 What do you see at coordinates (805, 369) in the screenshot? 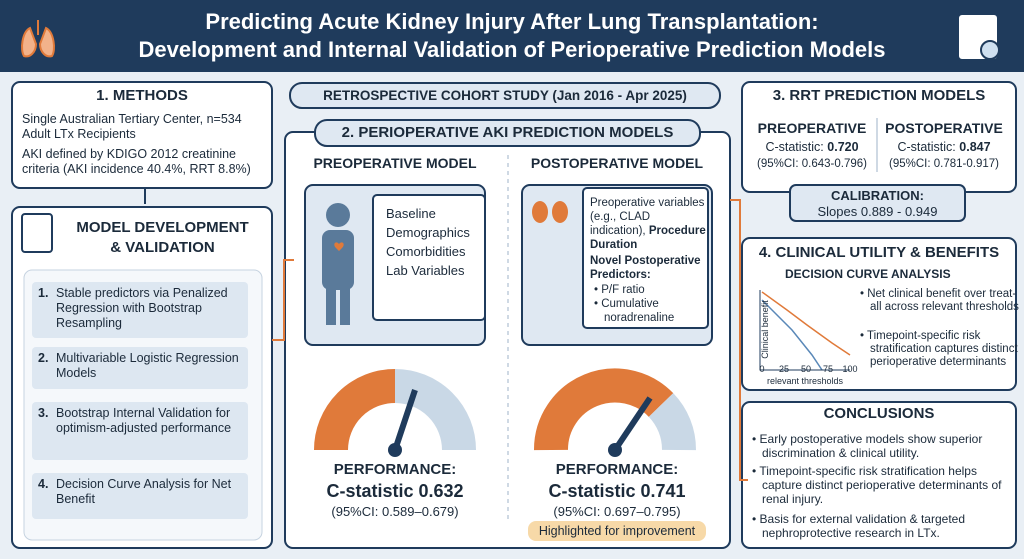
I see `x-tick-label: 50` at bounding box center [805, 369].